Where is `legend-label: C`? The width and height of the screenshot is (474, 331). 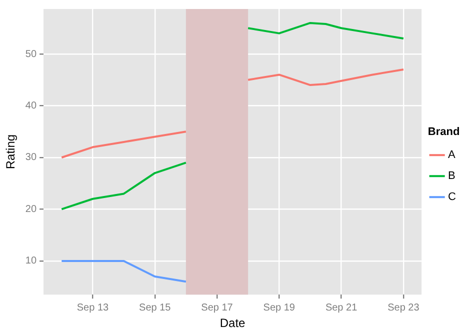
legend-label: C is located at coordinates (452, 197).